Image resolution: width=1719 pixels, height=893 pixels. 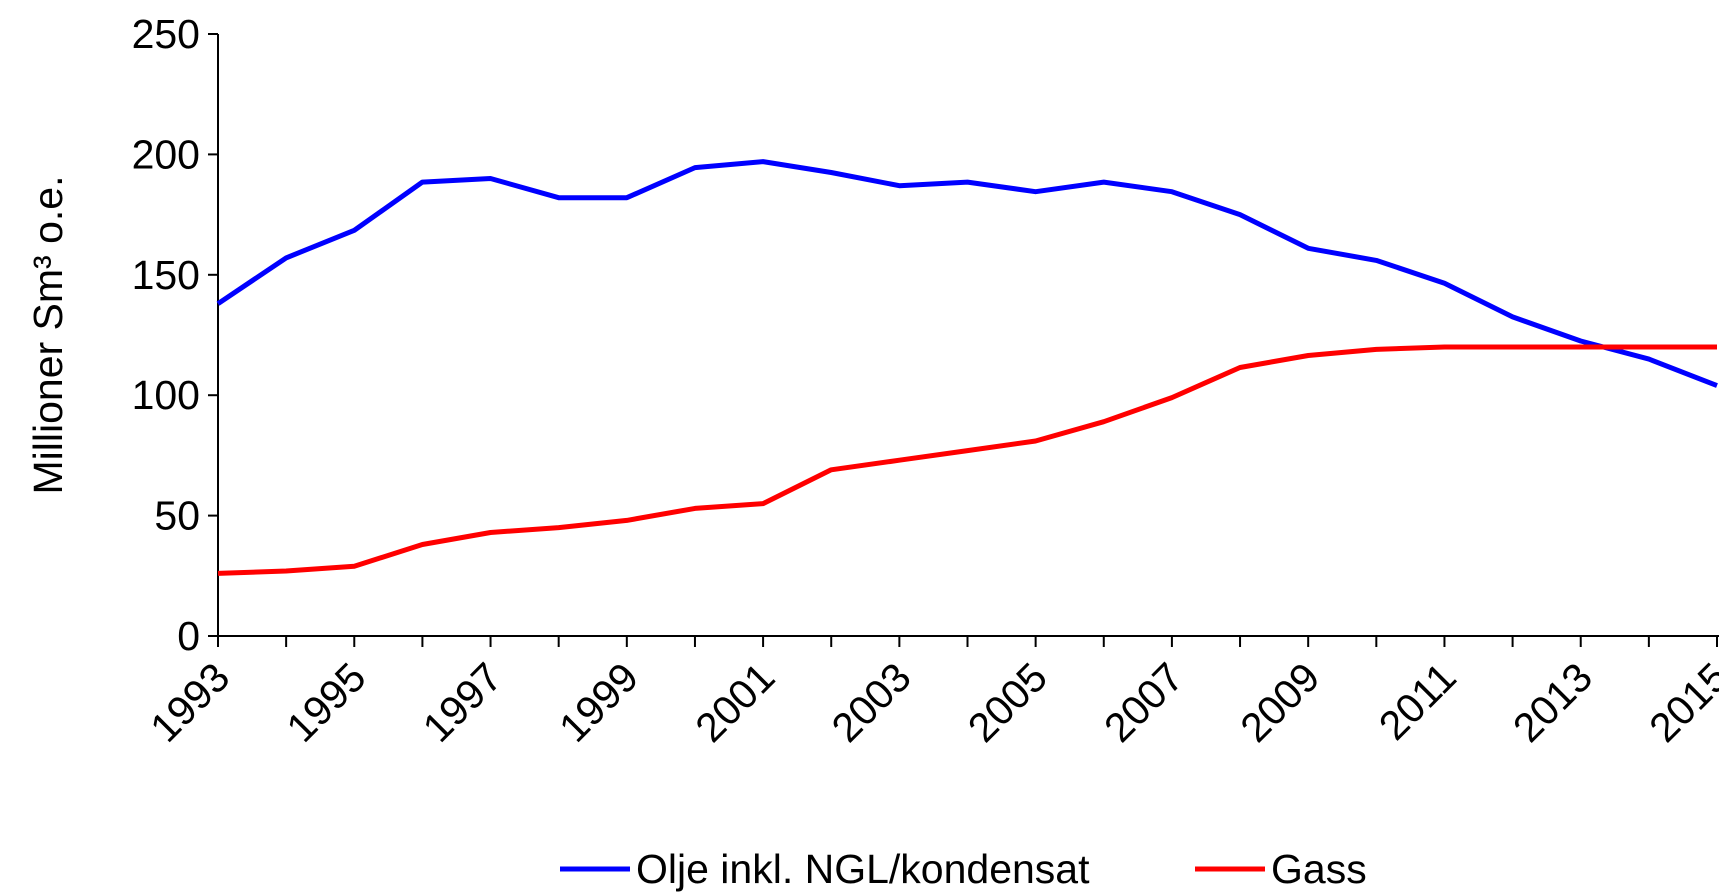 What do you see at coordinates (863, 869) in the screenshot?
I see `legend-label: Olje inkl. NGL/kondensat` at bounding box center [863, 869].